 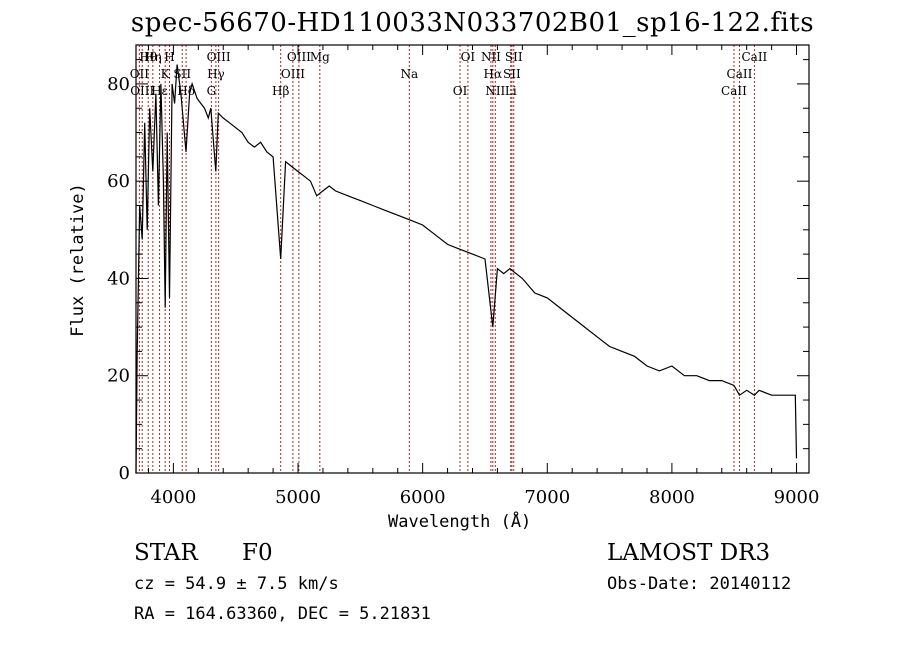 I want to click on x-tick-label: 7000, so click(x=547, y=497).